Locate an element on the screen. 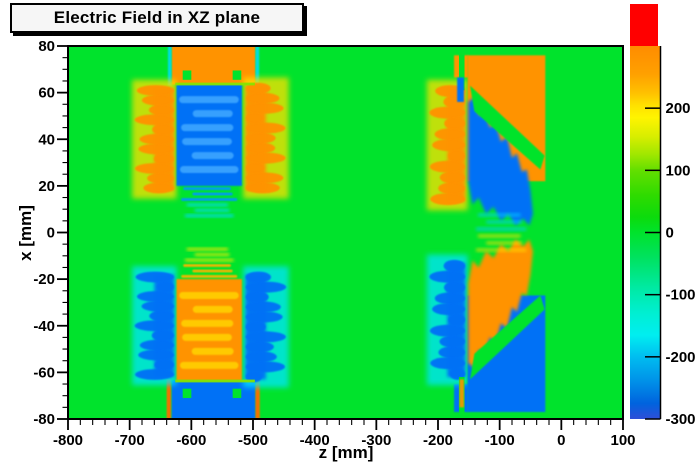 Image resolution: width=696 pixels, height=472 pixels. y-tick-label: 0 is located at coordinates (51, 233).